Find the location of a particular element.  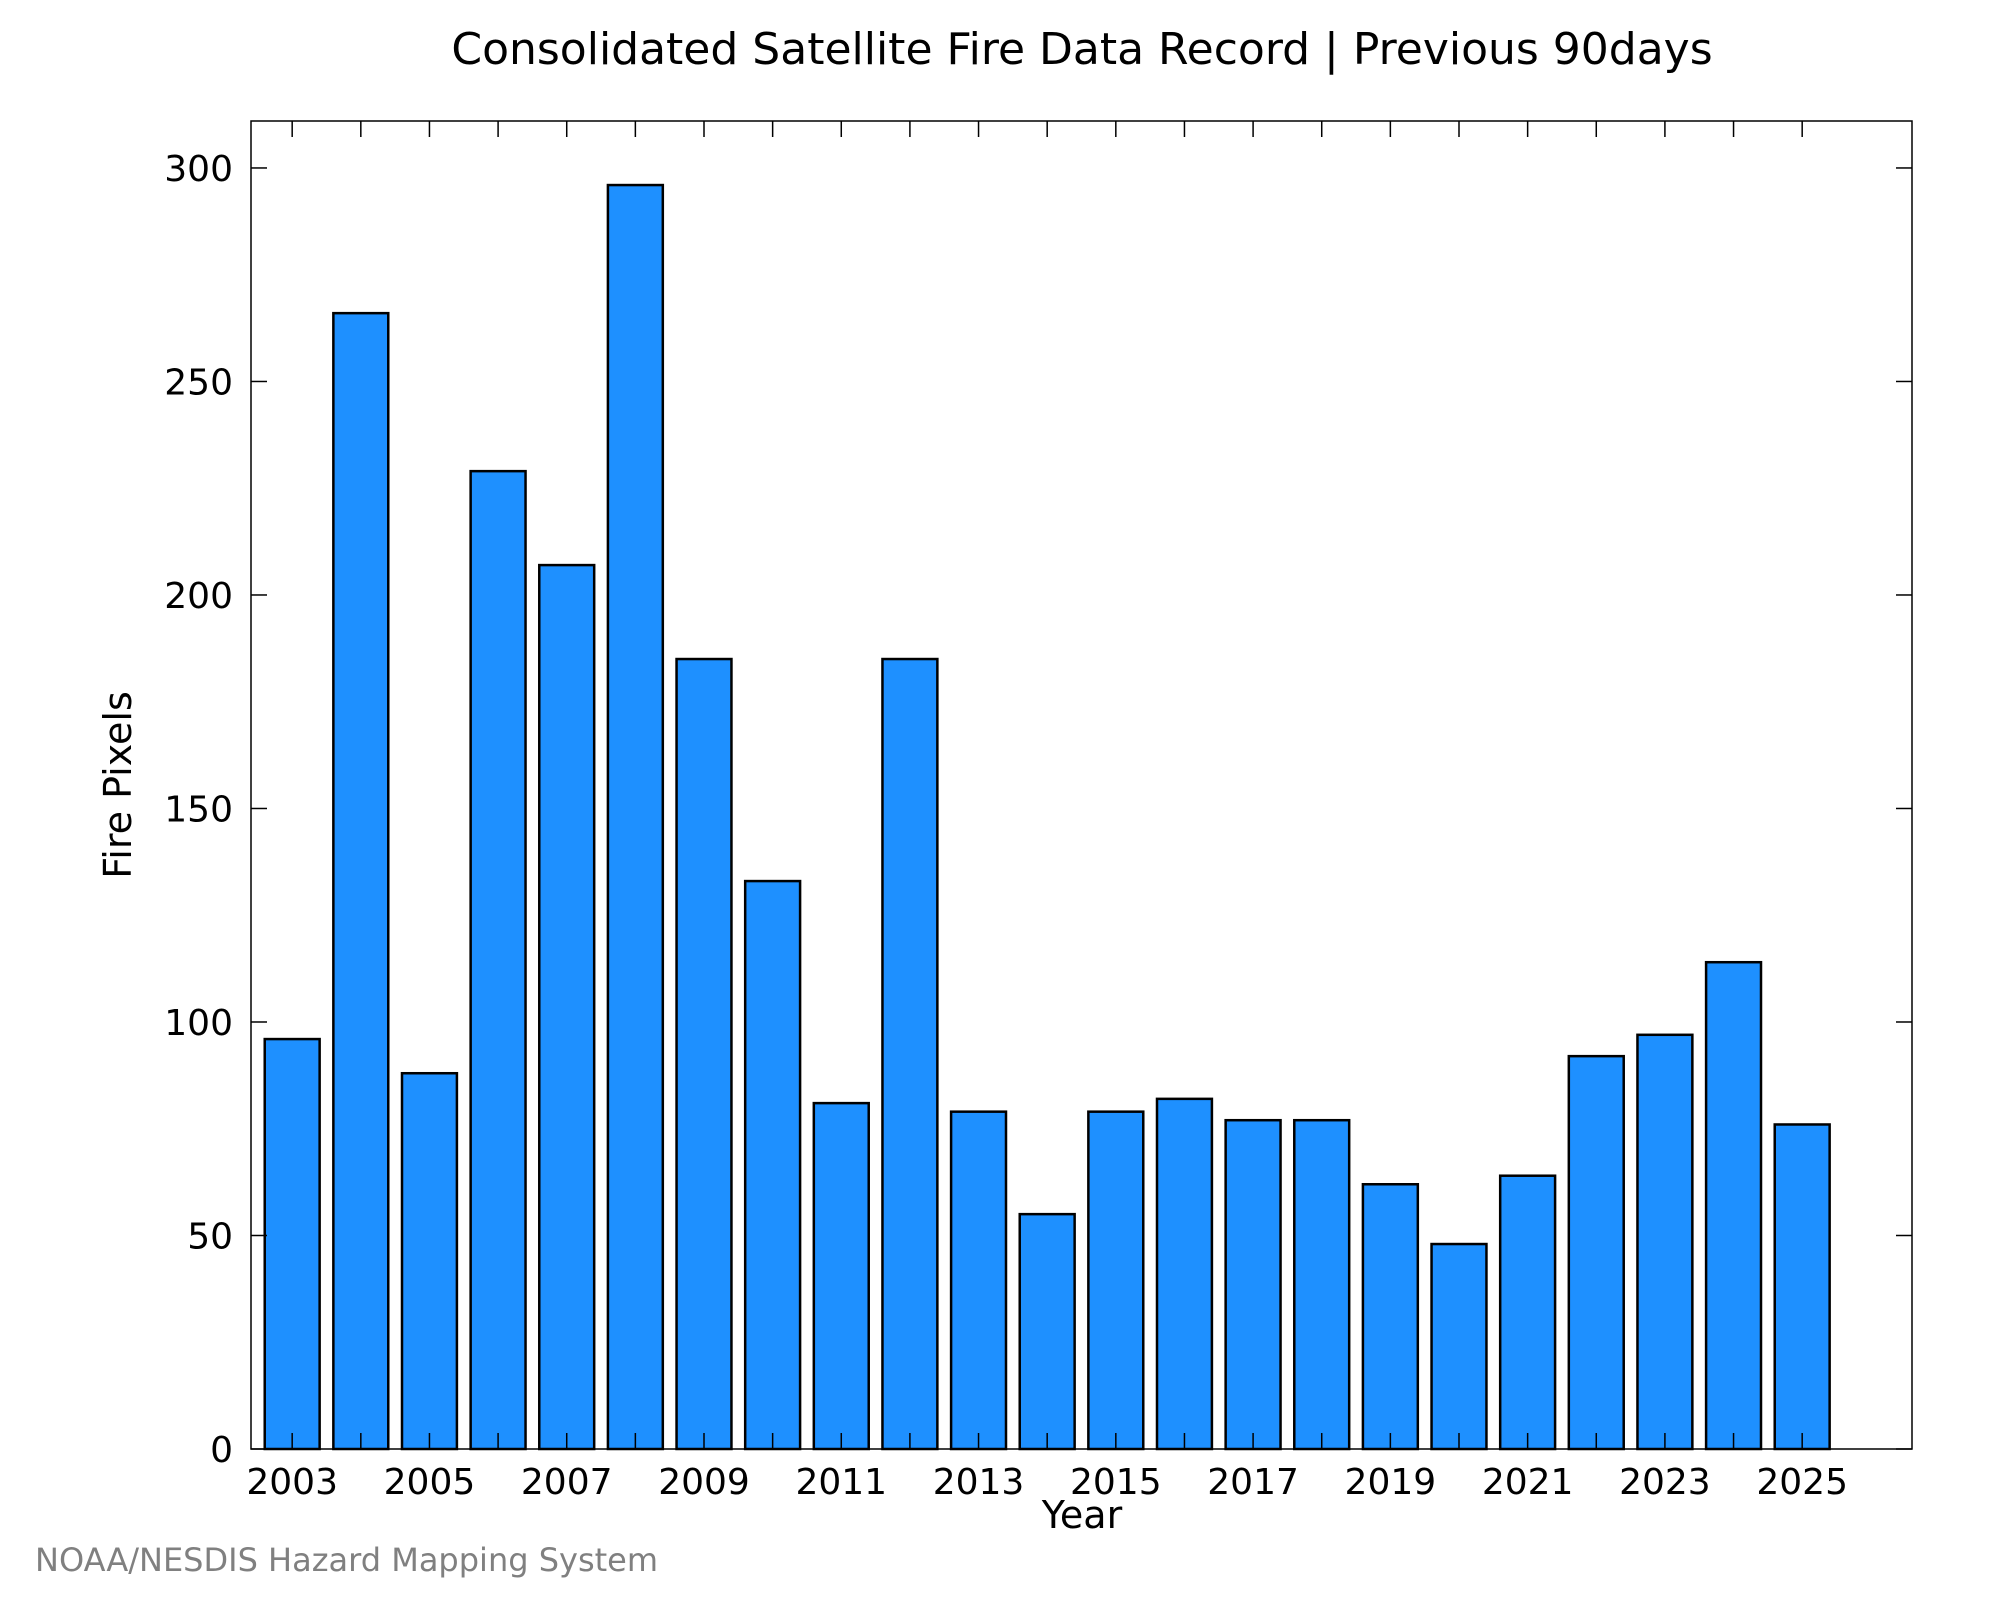

x-tick-label-2023: 2023 is located at coordinates (1665, 1482).